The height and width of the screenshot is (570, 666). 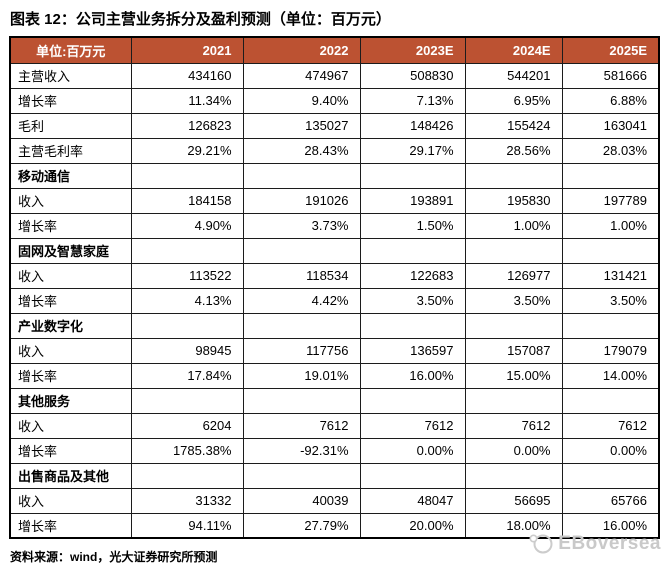 What do you see at coordinates (187, 425) in the screenshot?
I see `cell-value: 6204` at bounding box center [187, 425].